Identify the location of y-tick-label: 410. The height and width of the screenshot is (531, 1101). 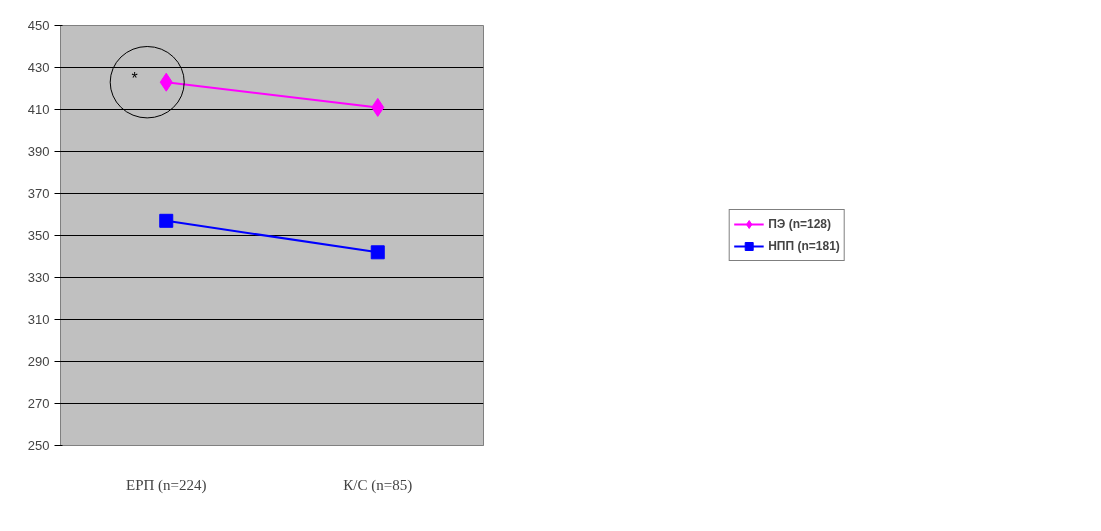
(38, 109).